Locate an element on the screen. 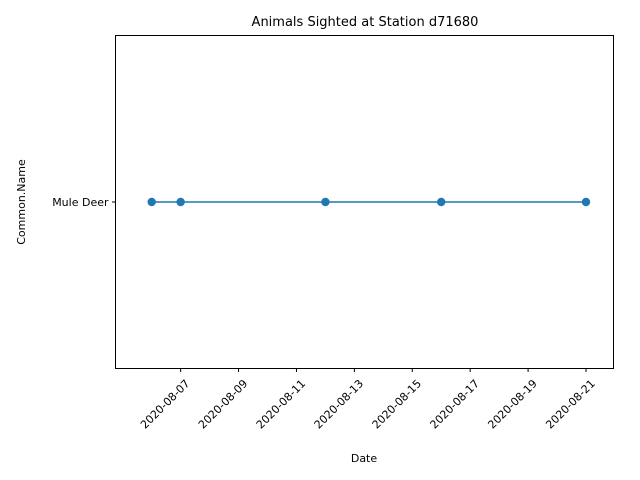 The image size is (640, 480). x-tick-label: 2020-08-11 is located at coordinates (281, 404).